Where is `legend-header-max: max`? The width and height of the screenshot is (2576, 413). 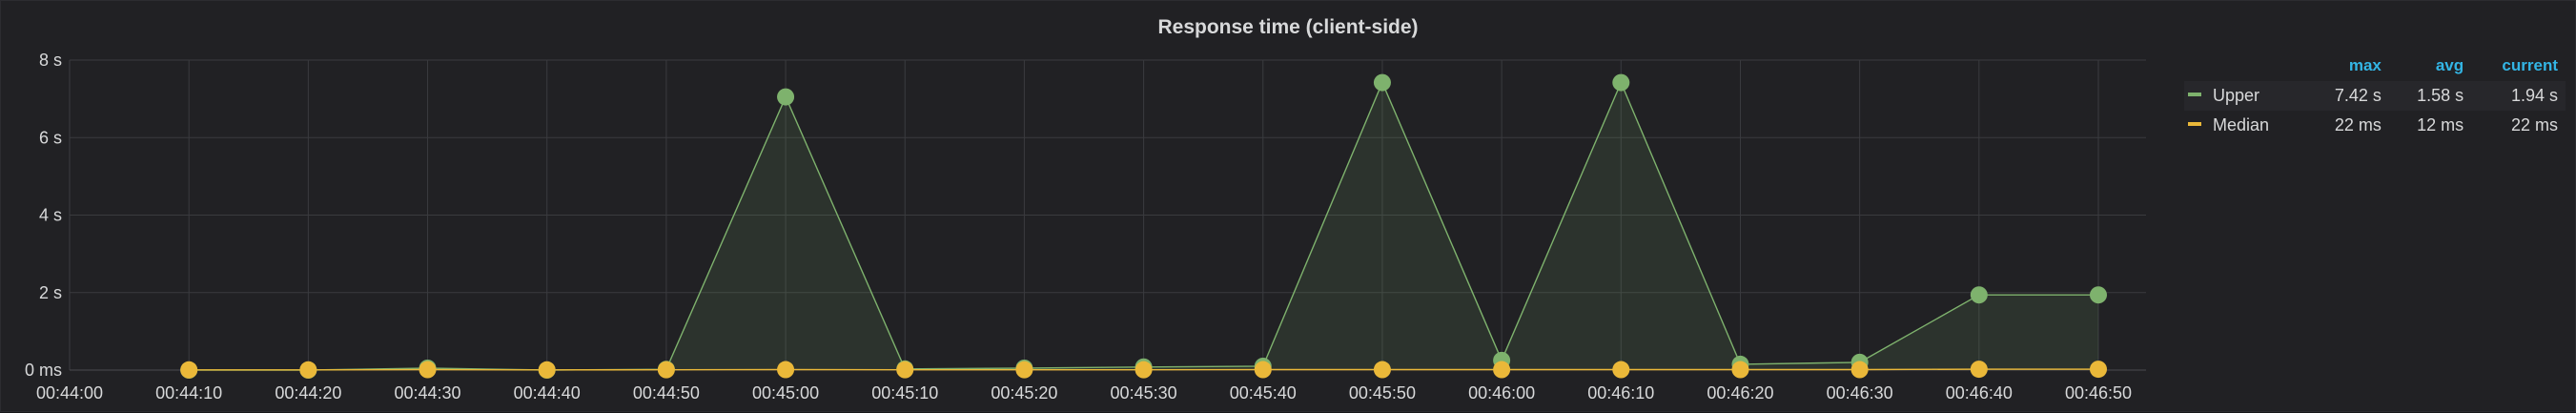 legend-header-max: max is located at coordinates (2365, 65).